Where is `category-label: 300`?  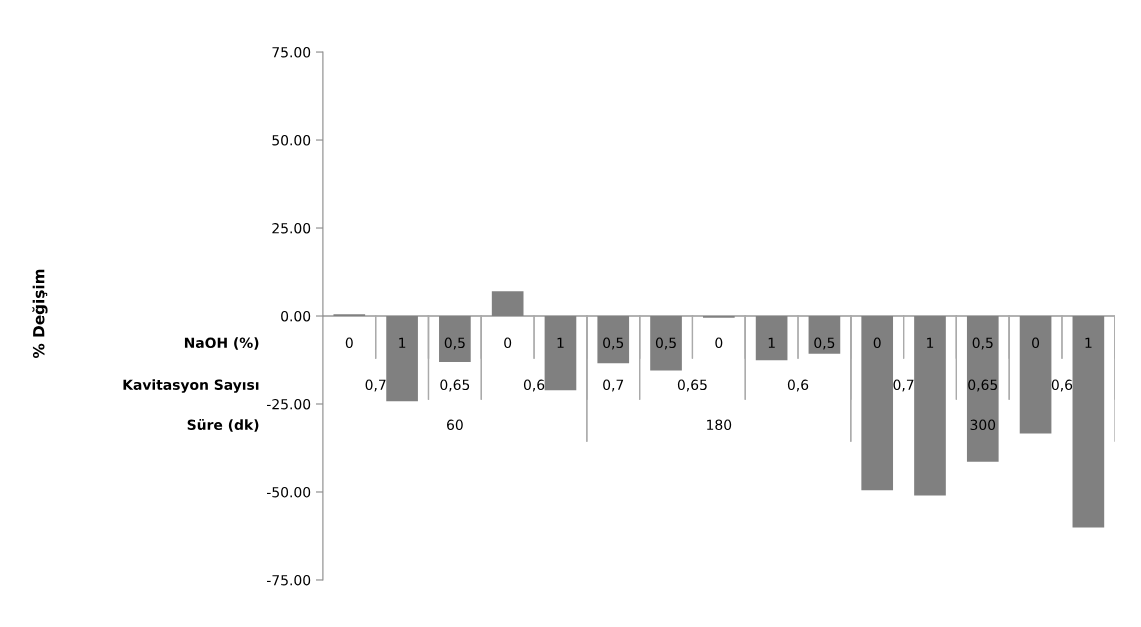
category-label: 300 is located at coordinates (983, 425).